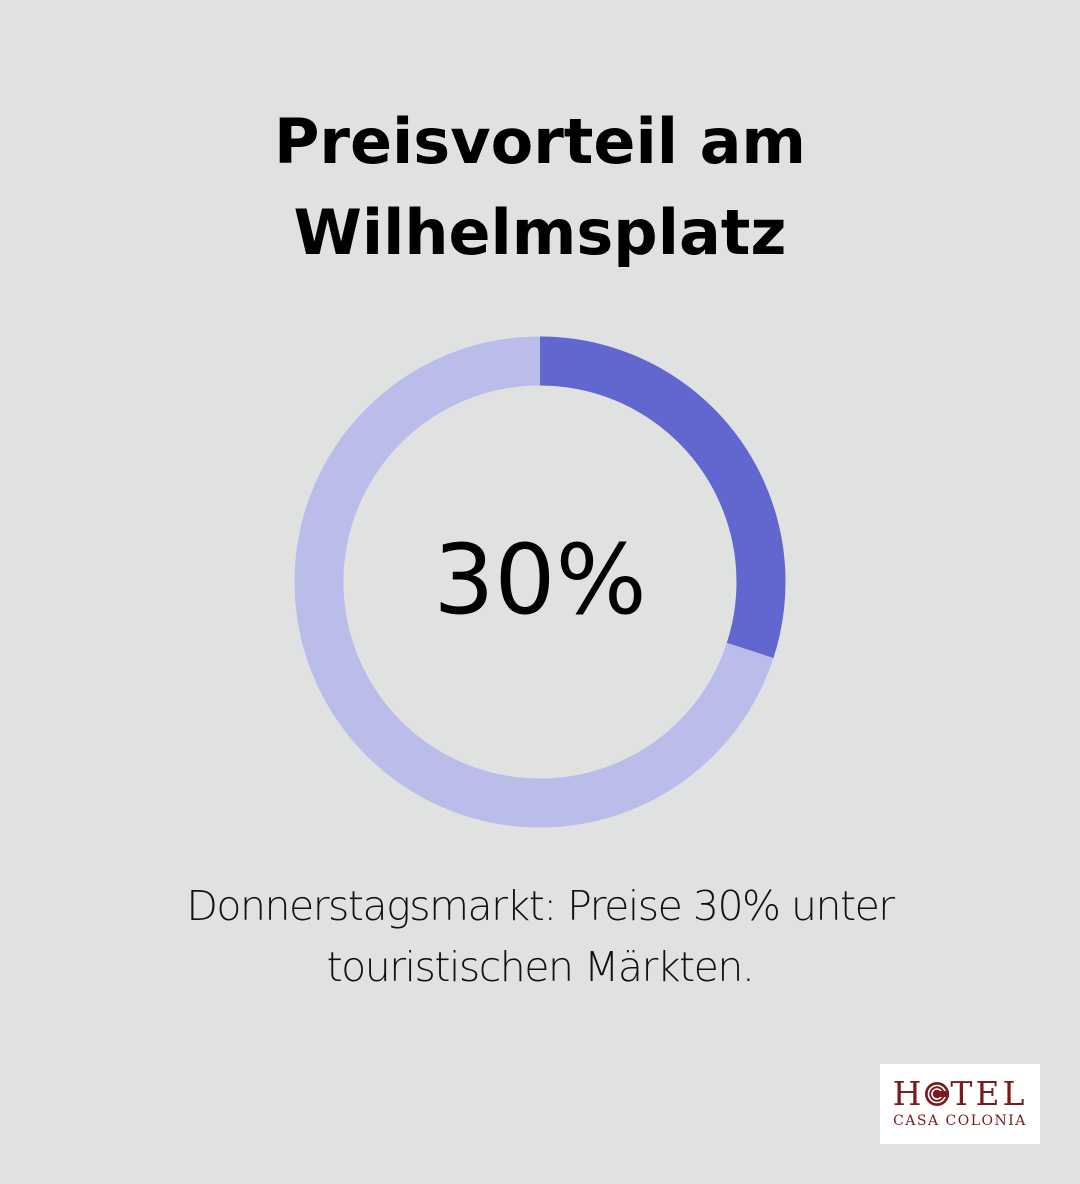  What do you see at coordinates (908, 1093) in the screenshot?
I see `logo-letter-h: H` at bounding box center [908, 1093].